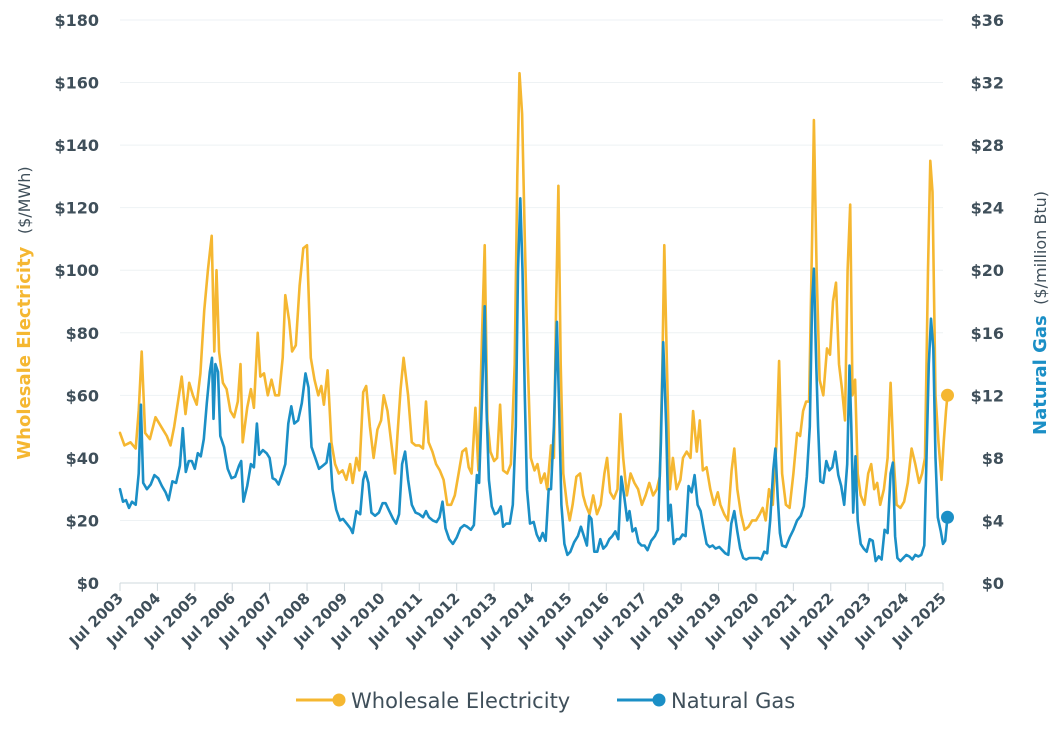  Describe the element at coordinates (987, 333) in the screenshot. I see `right-tick-label: $16` at that location.